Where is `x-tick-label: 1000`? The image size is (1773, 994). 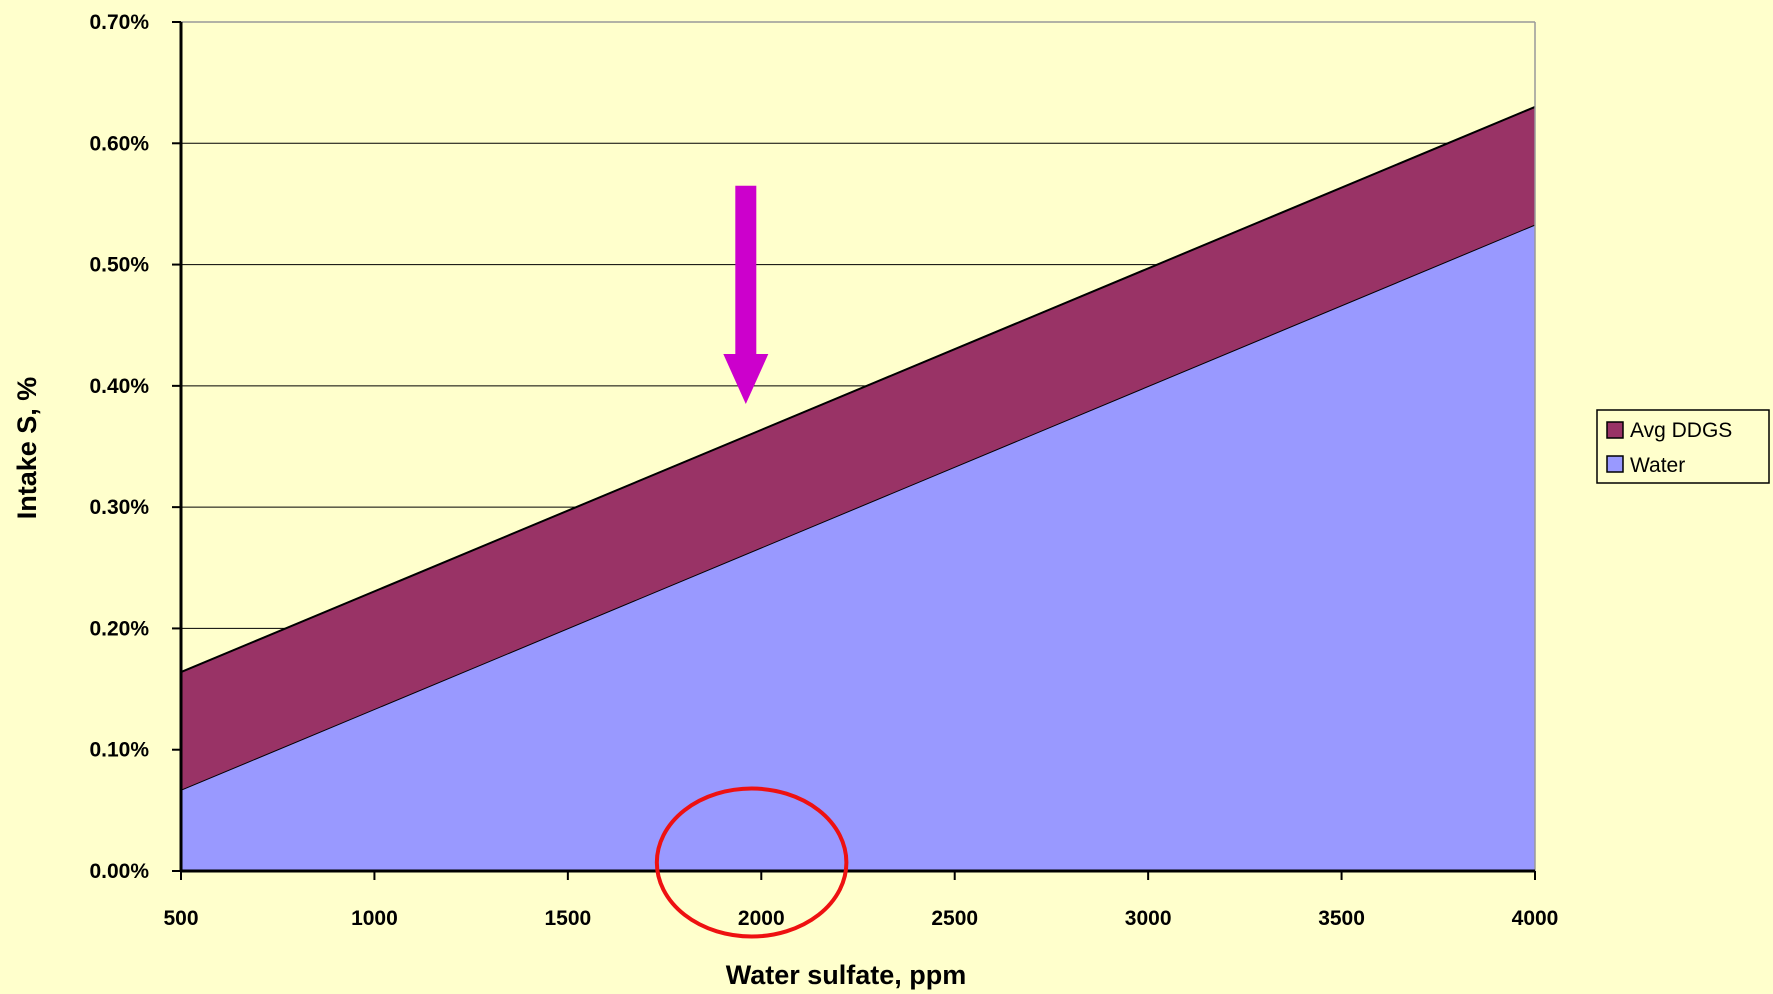 x-tick-label: 1000 is located at coordinates (374, 918).